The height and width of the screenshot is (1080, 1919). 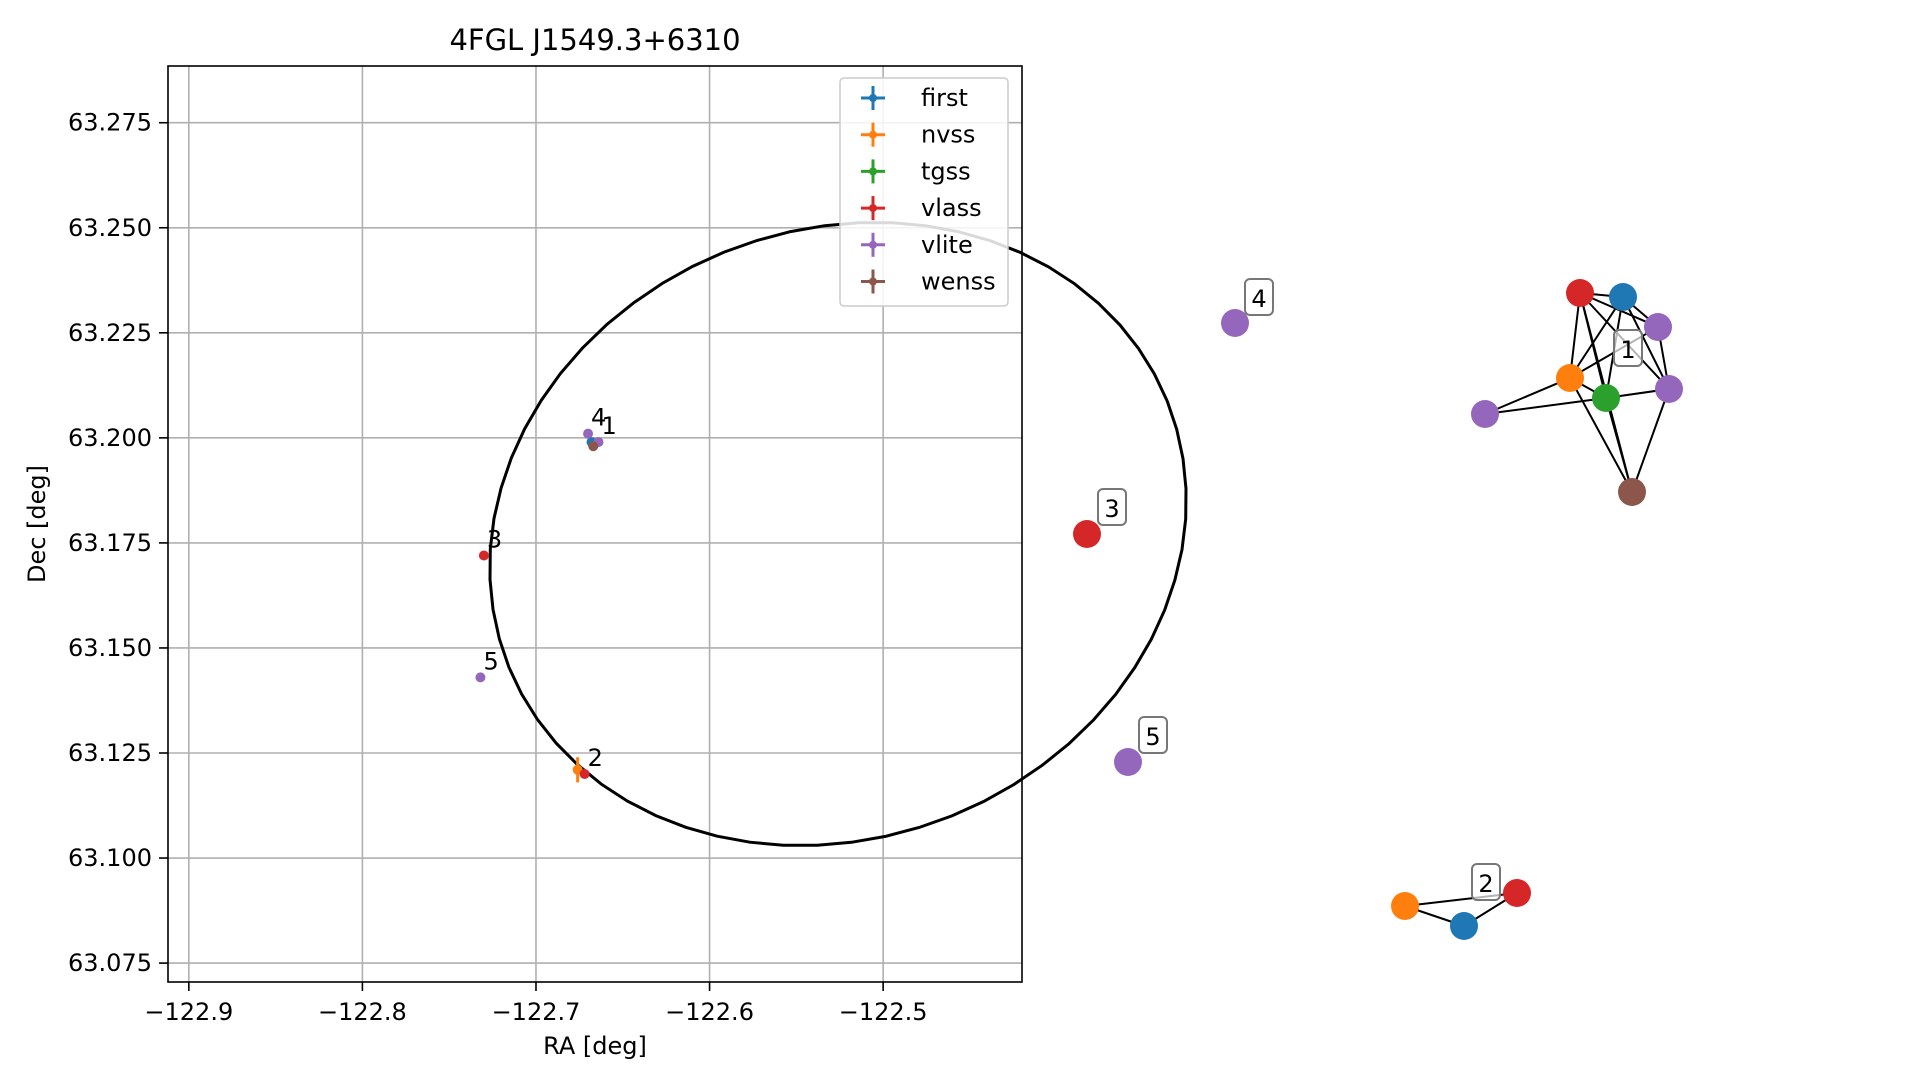 I want to click on x-axis-label: RA [deg], so click(x=595, y=1046).